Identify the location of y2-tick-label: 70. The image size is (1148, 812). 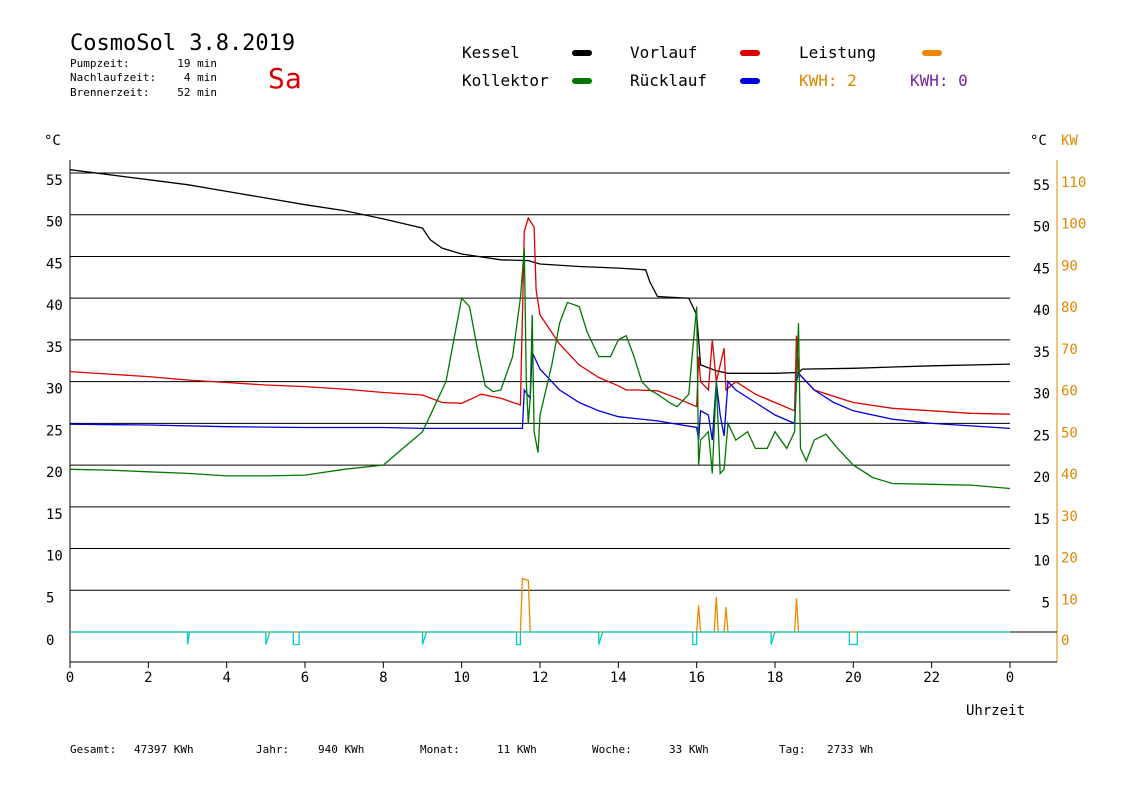
(1069, 350).